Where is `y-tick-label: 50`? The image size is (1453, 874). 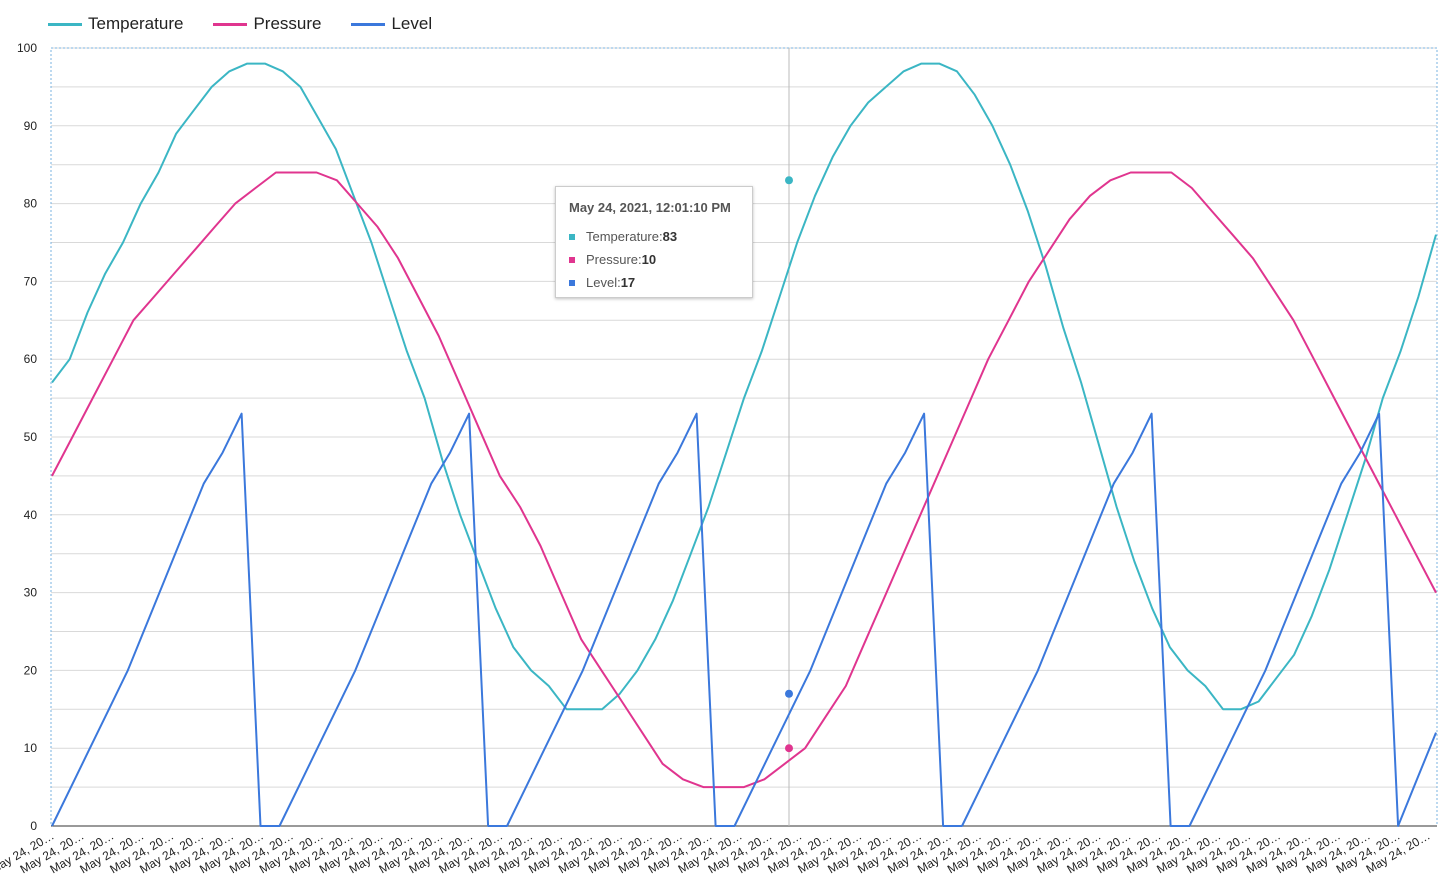 y-tick-label: 50 is located at coordinates (31, 437).